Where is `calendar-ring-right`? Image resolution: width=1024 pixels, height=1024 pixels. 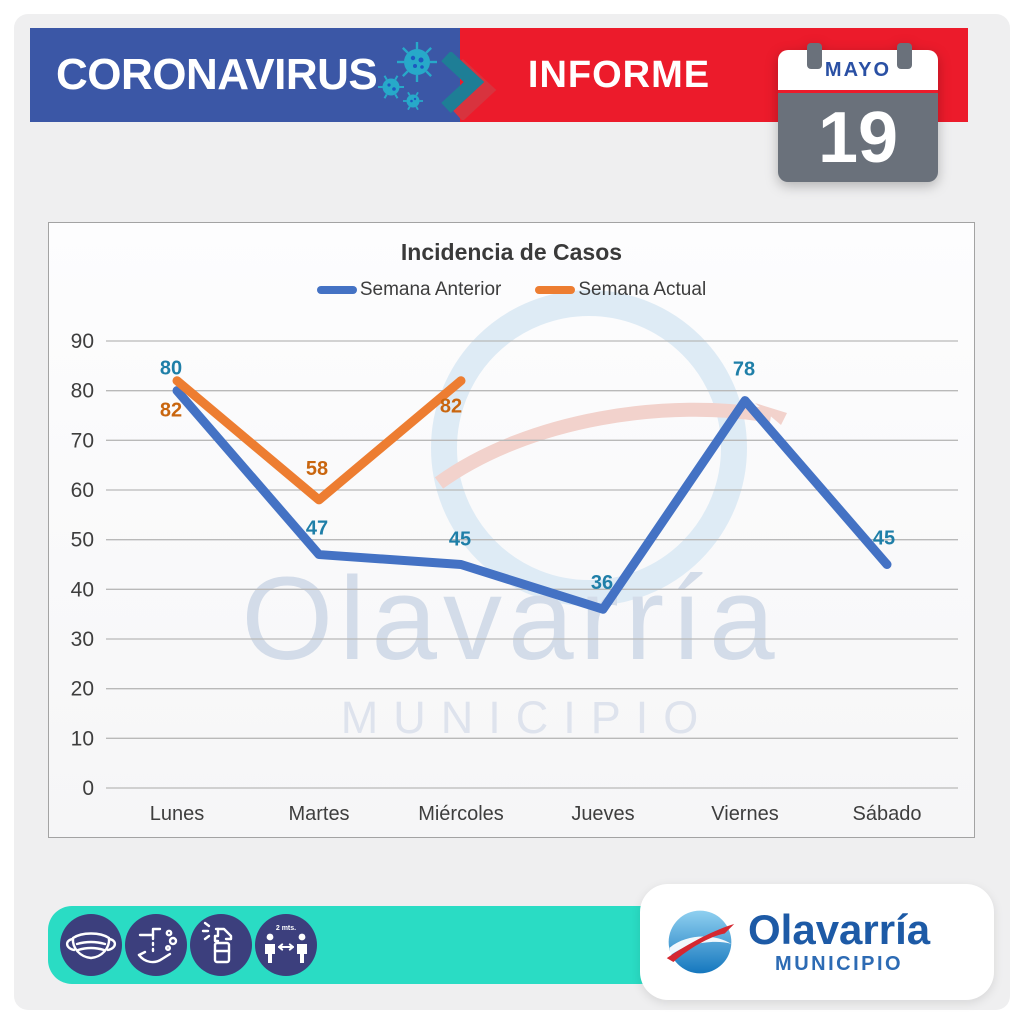
calendar-ring-right is located at coordinates (904, 56).